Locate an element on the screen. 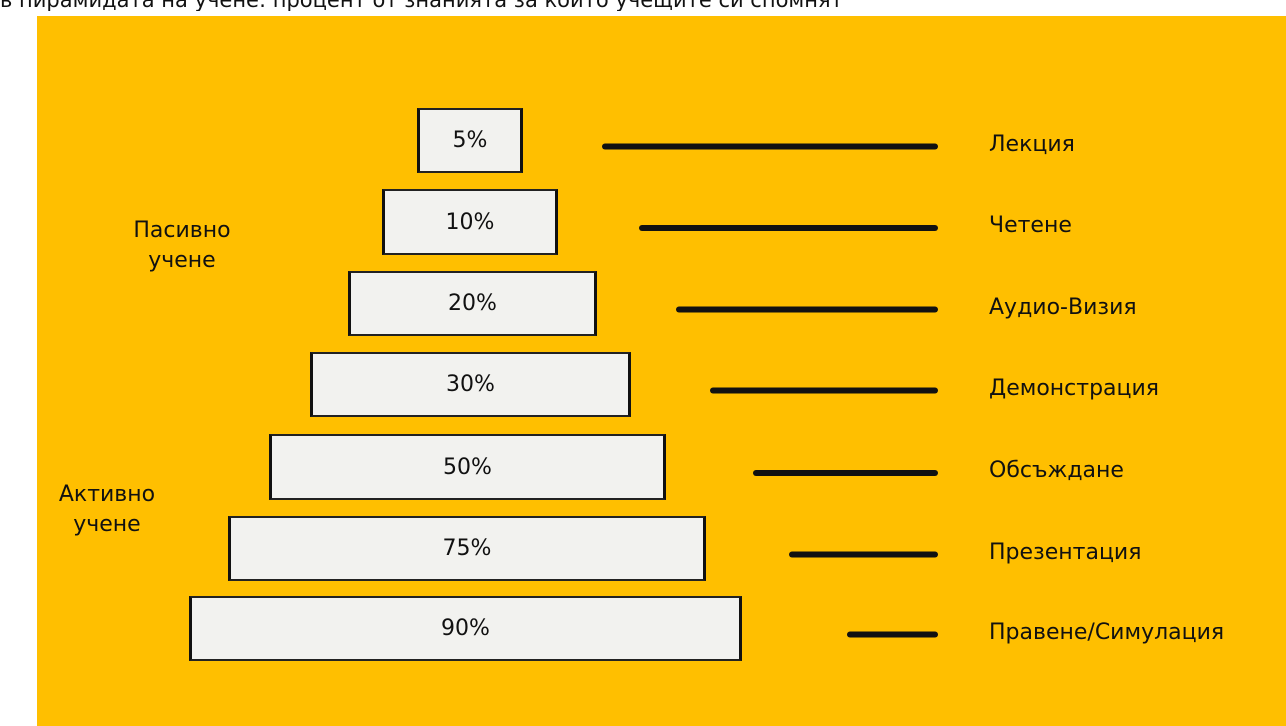 The image size is (1286, 726). layer-percent-label: 30% is located at coordinates (470, 384).